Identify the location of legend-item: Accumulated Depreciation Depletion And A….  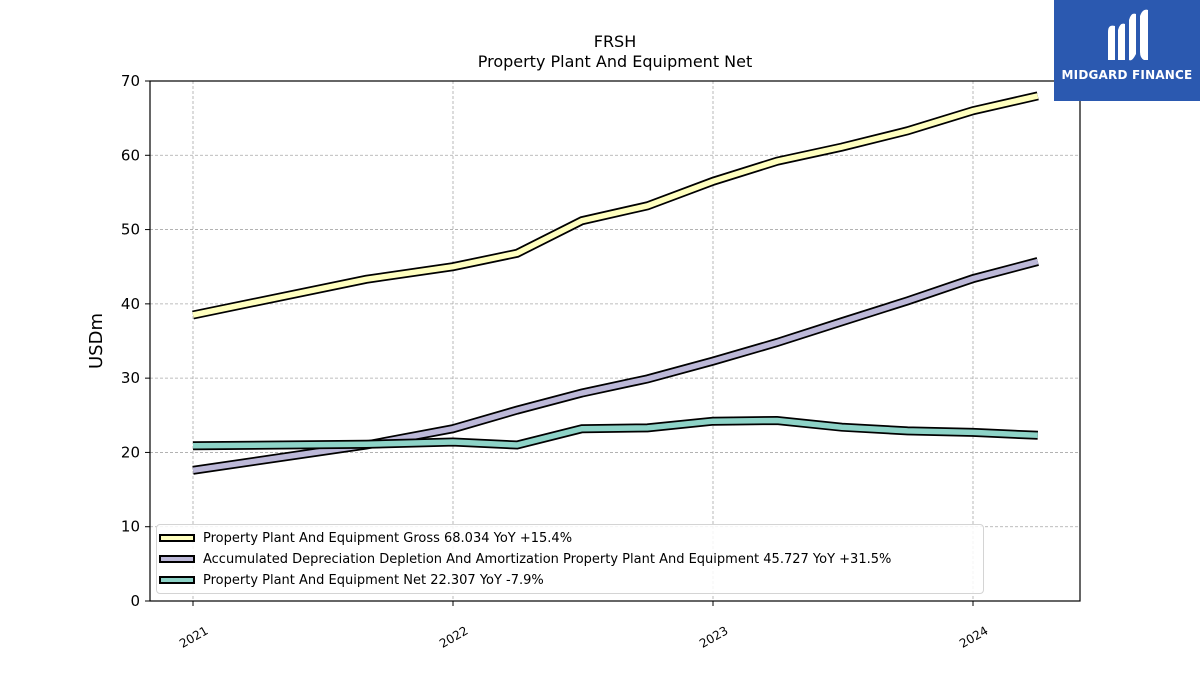
(525, 559).